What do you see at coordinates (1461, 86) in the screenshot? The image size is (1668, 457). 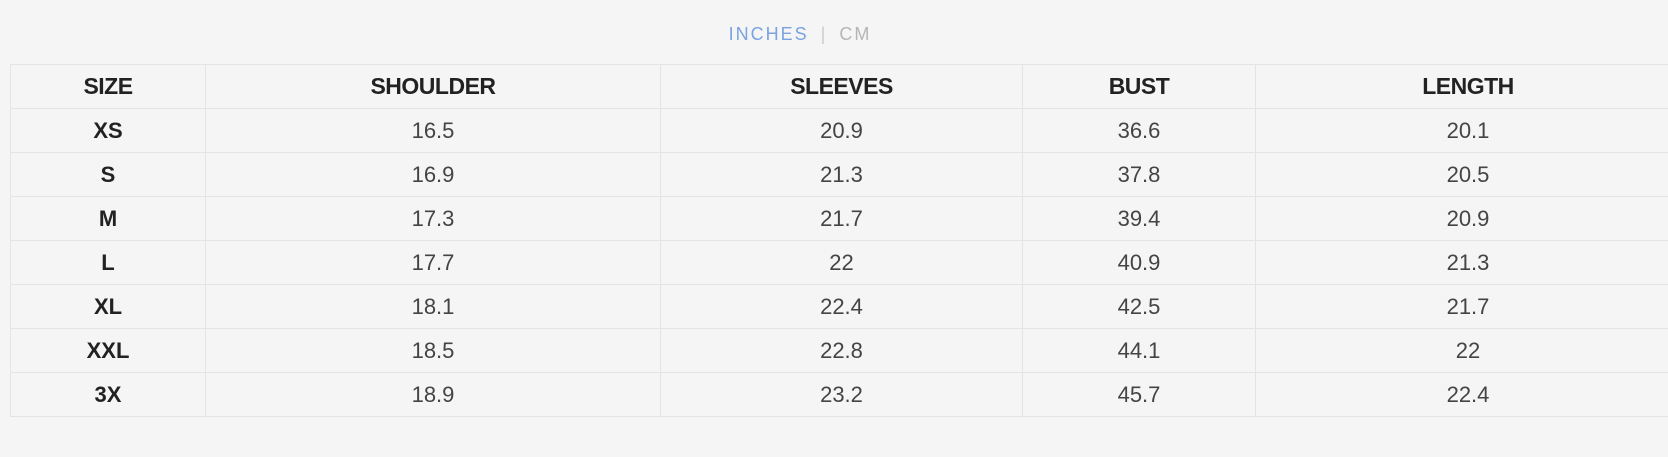 I see `column-header-length: LENGTH` at bounding box center [1461, 86].